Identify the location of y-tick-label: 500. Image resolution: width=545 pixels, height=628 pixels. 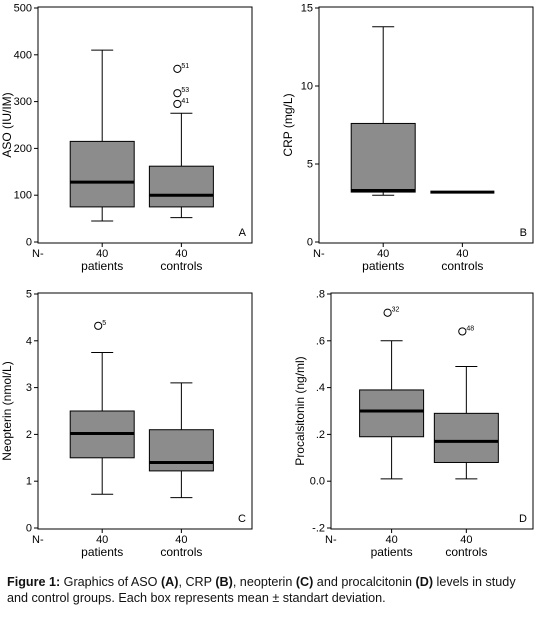
(23, 9).